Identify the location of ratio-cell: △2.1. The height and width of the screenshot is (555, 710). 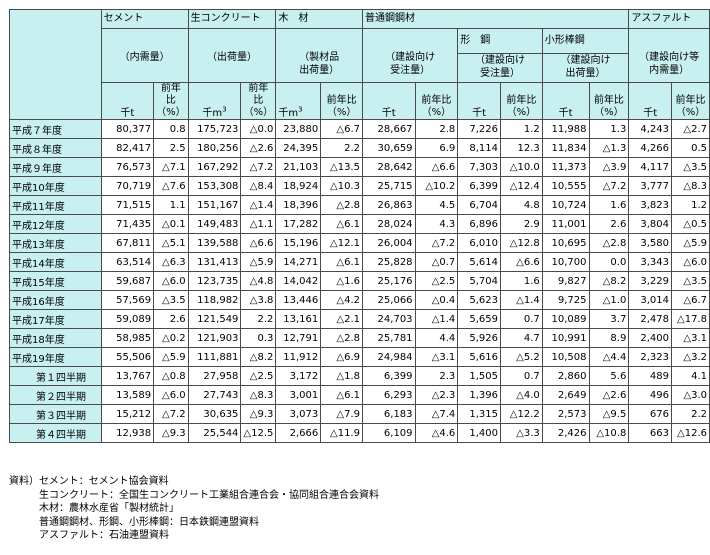
(341, 319).